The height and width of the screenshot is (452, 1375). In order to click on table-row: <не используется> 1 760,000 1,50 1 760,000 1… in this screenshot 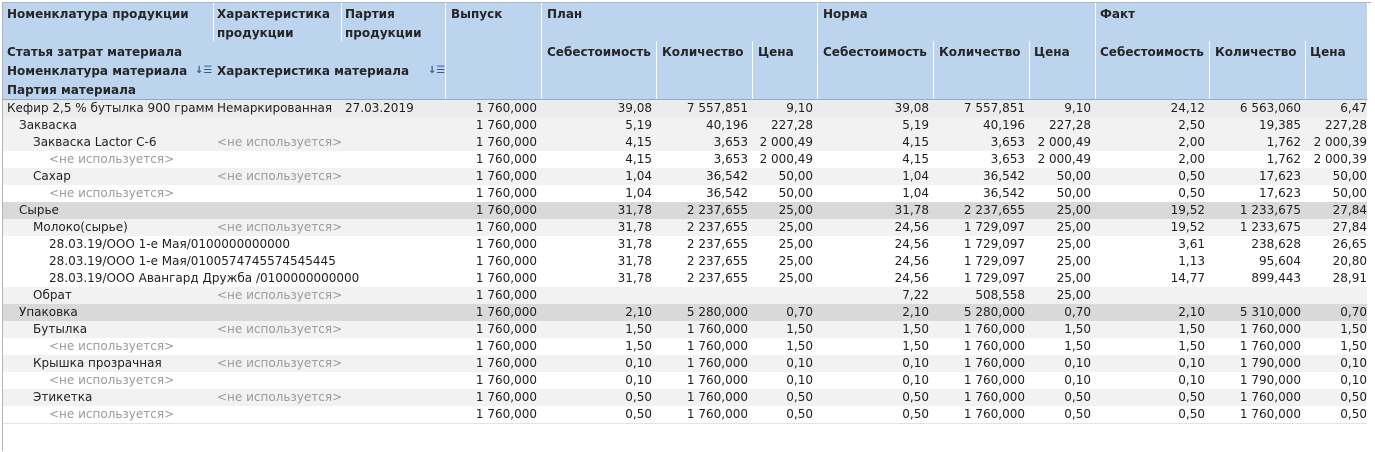, I will do `click(687, 347)`.